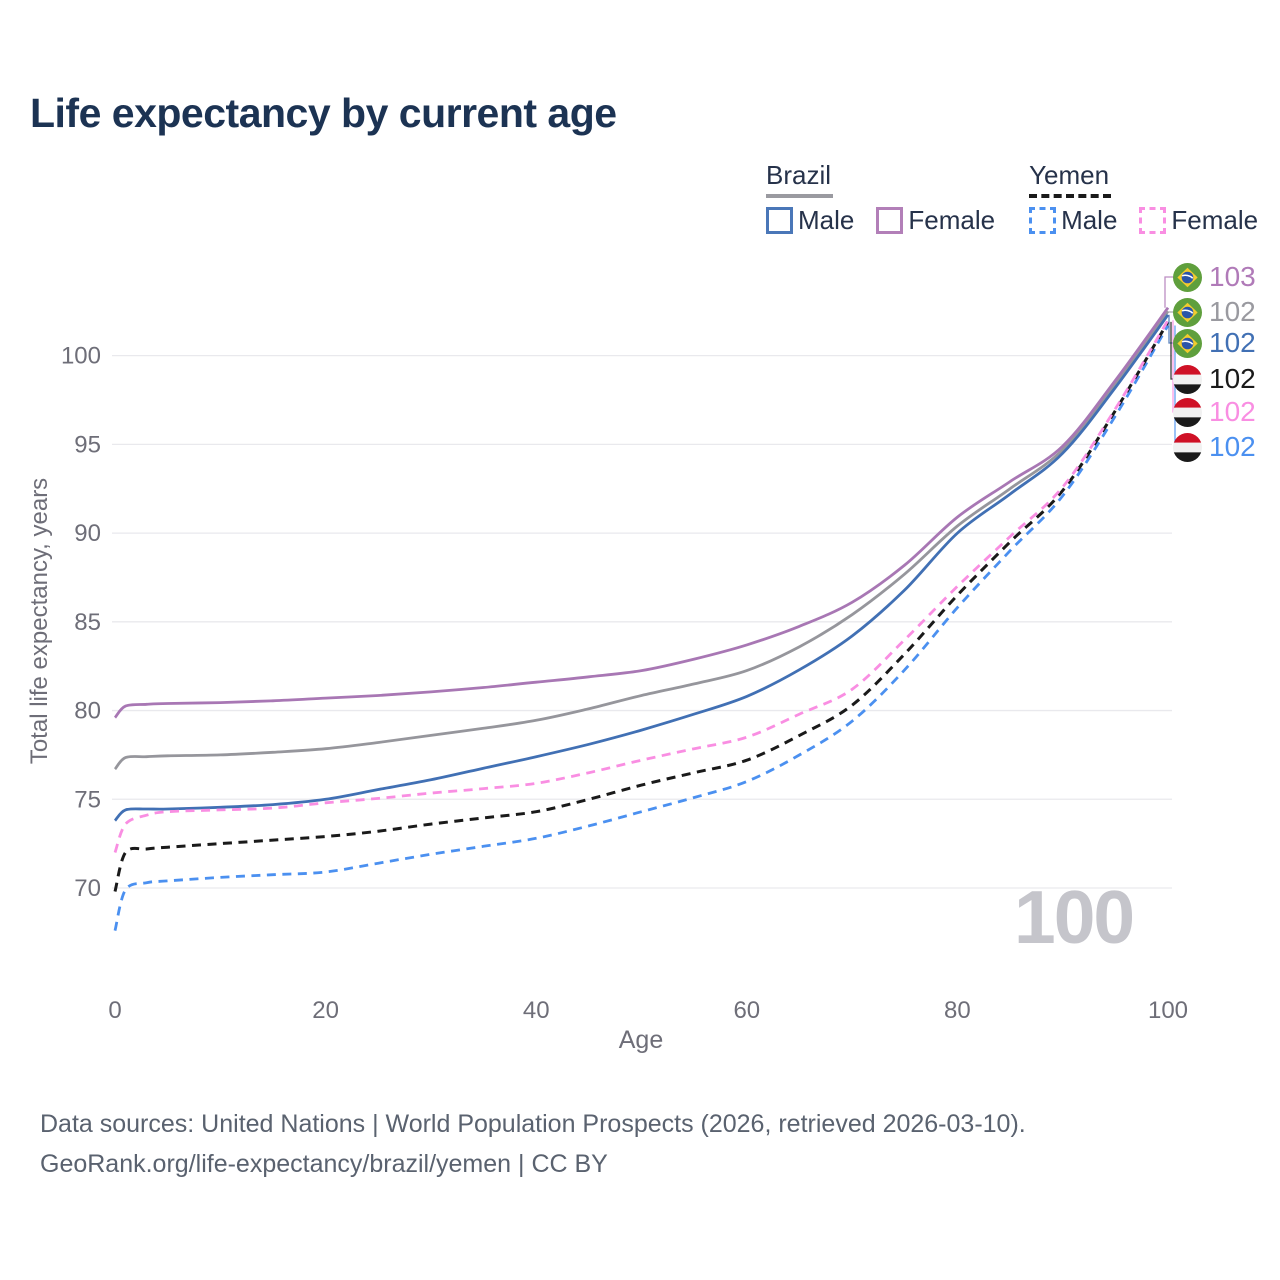 This screenshot has height=1280, width=1280. Describe the element at coordinates (880, 198) in the screenshot. I see `legend-group-brazil: Brazil Male Female` at that location.